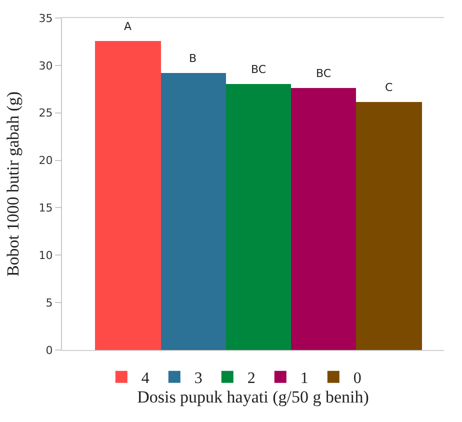 This screenshot has width=462, height=422. What do you see at coordinates (128, 26) in the screenshot?
I see `annotation: A` at bounding box center [128, 26].